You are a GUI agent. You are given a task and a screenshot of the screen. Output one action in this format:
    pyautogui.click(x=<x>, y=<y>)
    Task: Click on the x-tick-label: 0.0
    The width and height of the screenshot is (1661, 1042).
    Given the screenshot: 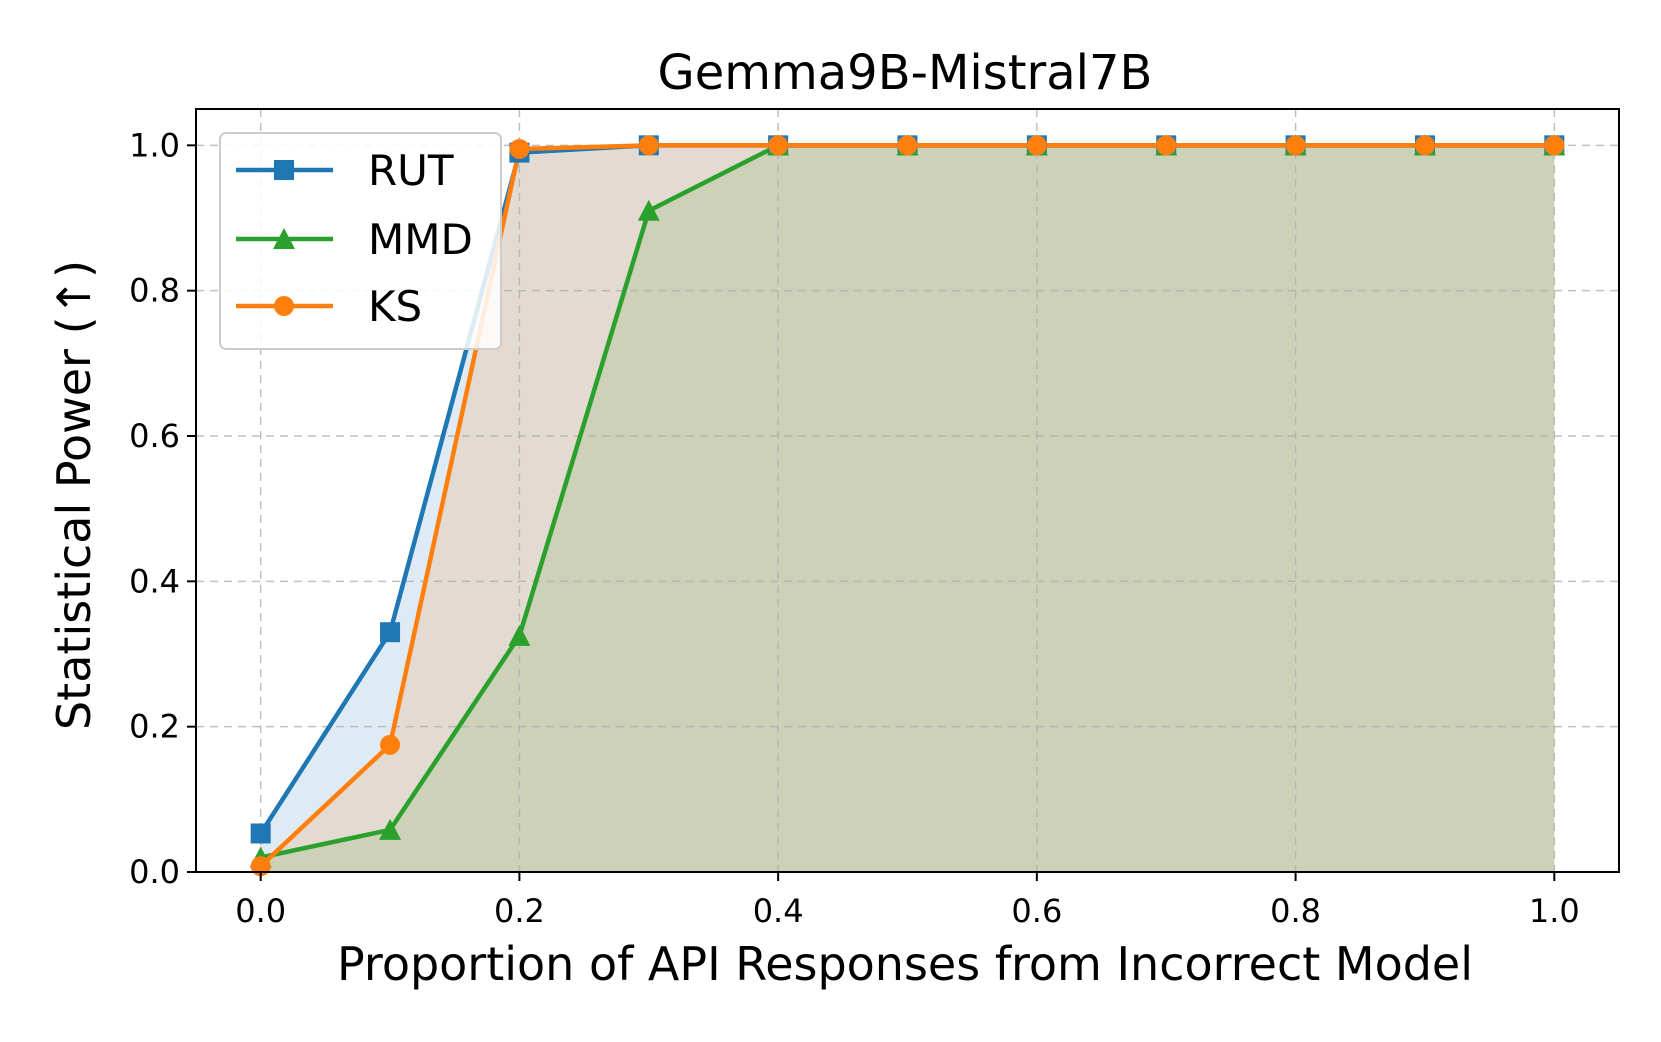 What is the action you would take?
    pyautogui.click(x=260, y=911)
    